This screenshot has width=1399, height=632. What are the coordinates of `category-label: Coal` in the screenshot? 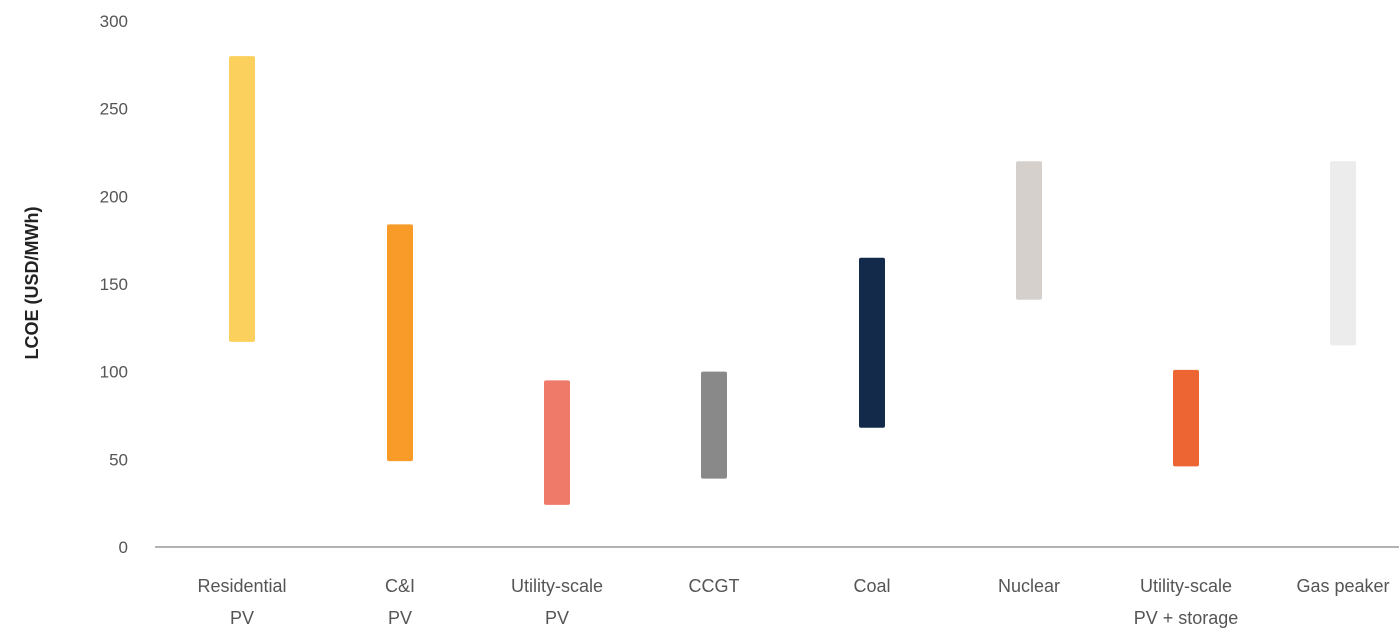 It's located at (871, 586).